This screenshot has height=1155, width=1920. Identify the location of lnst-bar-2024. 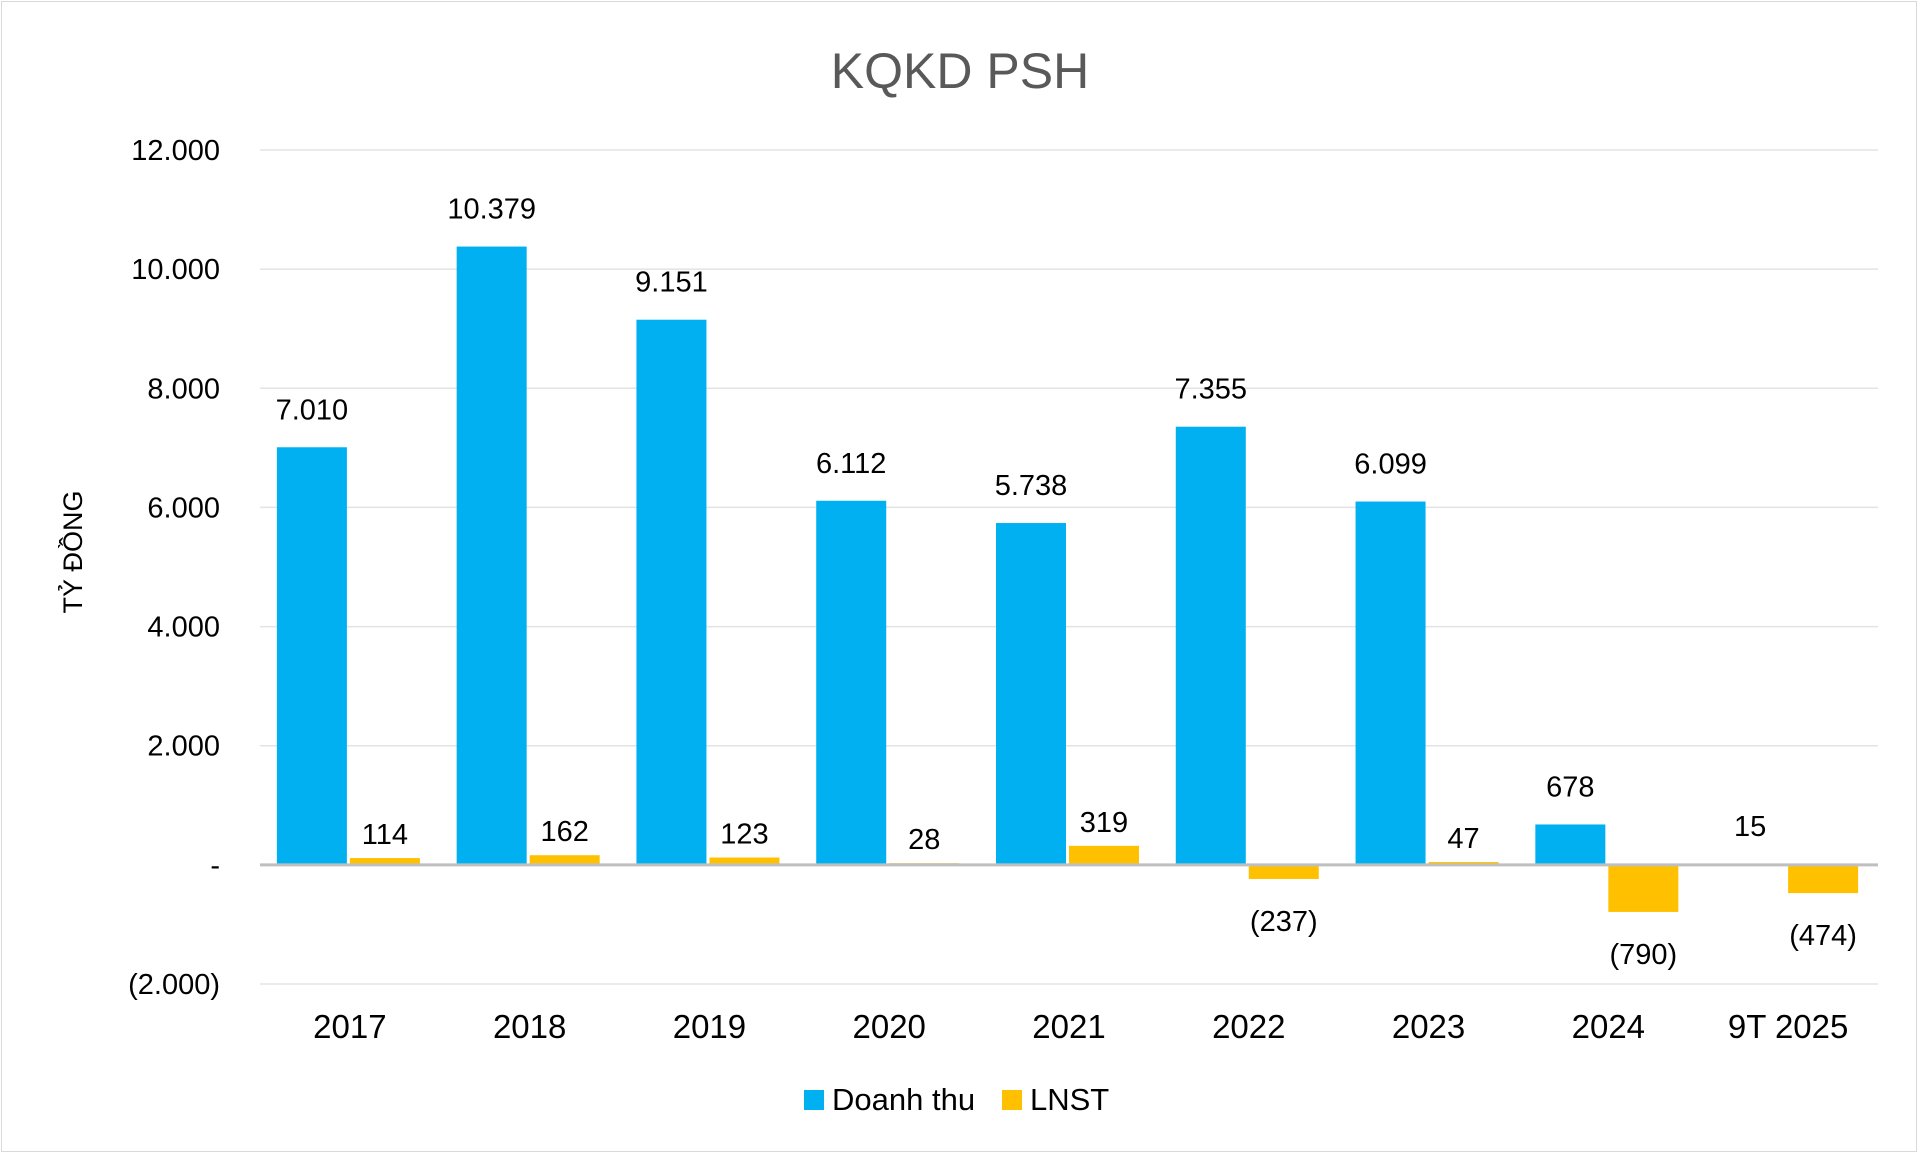
(1643, 888).